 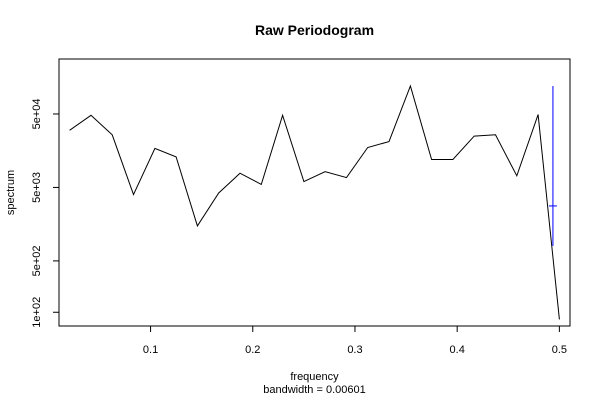 I want to click on x-tick-label: 0.3, so click(x=354, y=350).